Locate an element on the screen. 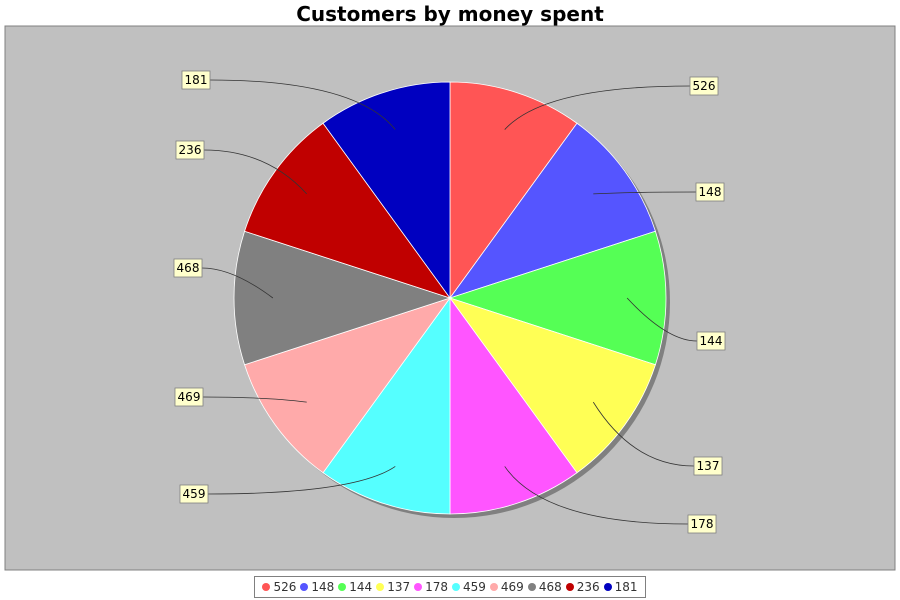 The height and width of the screenshot is (600, 900). legend-item-469: 469 is located at coordinates (506, 587).